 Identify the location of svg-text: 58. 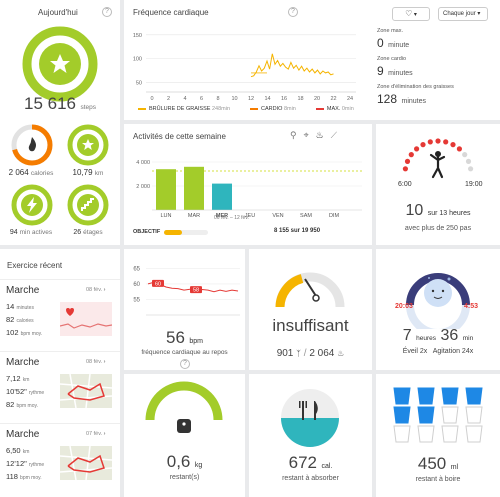
(196, 291).